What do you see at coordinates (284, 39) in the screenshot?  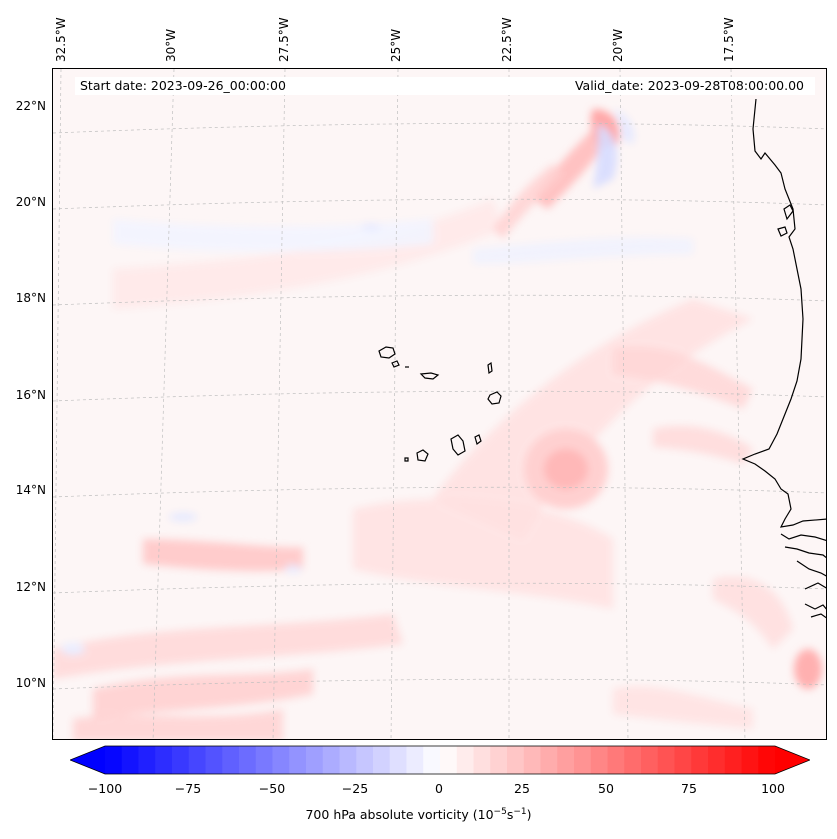 I see `lon-label-27-5w: 27.5°W` at bounding box center [284, 39].